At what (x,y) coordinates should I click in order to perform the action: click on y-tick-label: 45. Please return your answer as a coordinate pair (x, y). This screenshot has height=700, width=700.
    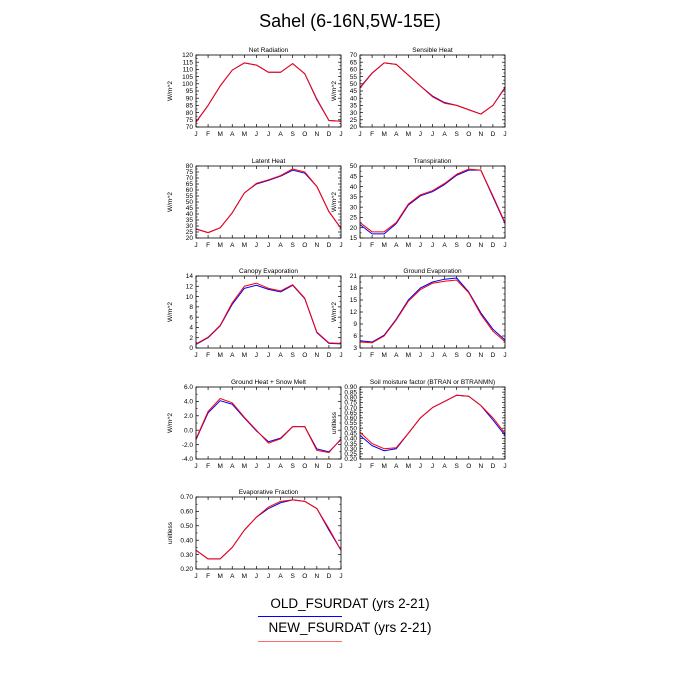
    Looking at the image, I should click on (190, 208).